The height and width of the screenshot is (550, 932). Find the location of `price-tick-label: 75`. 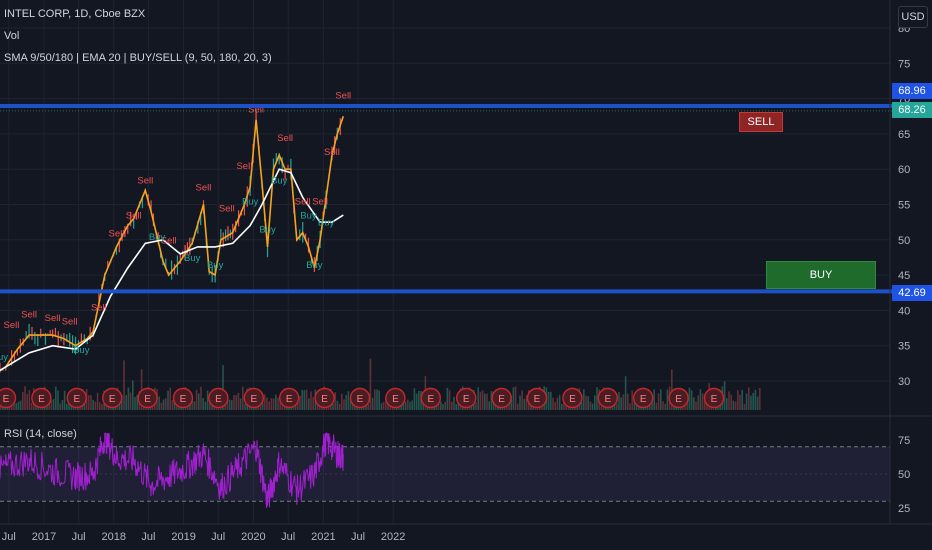

price-tick-label: 75 is located at coordinates (904, 64).